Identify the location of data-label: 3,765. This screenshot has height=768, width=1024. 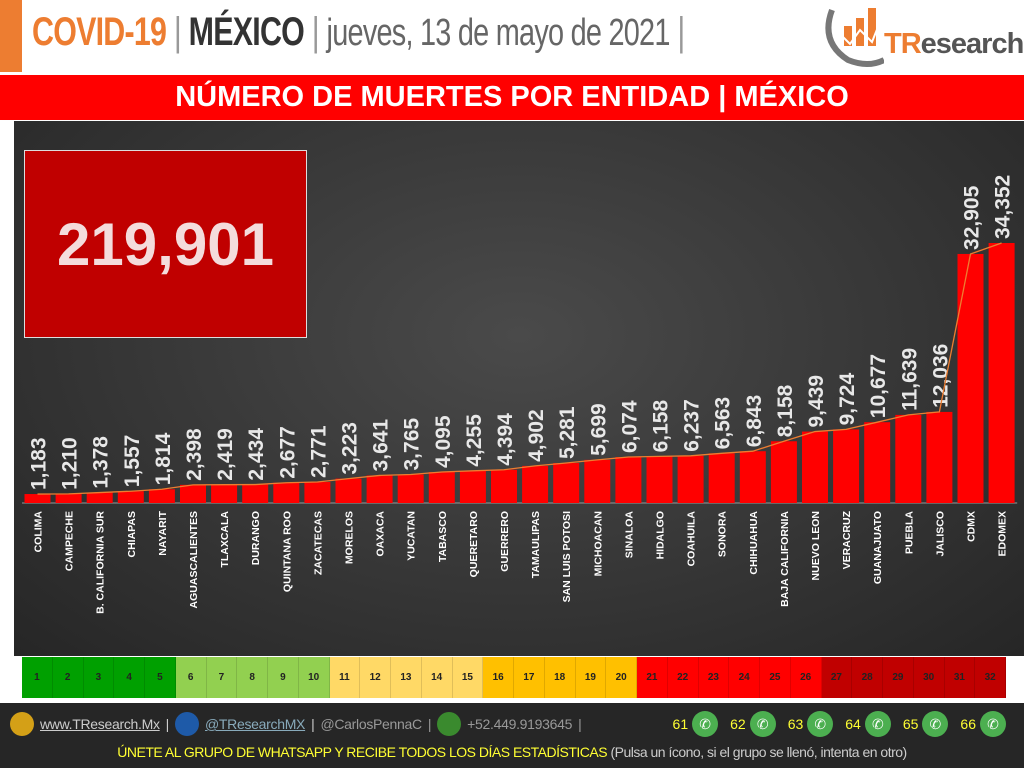
(412, 444).